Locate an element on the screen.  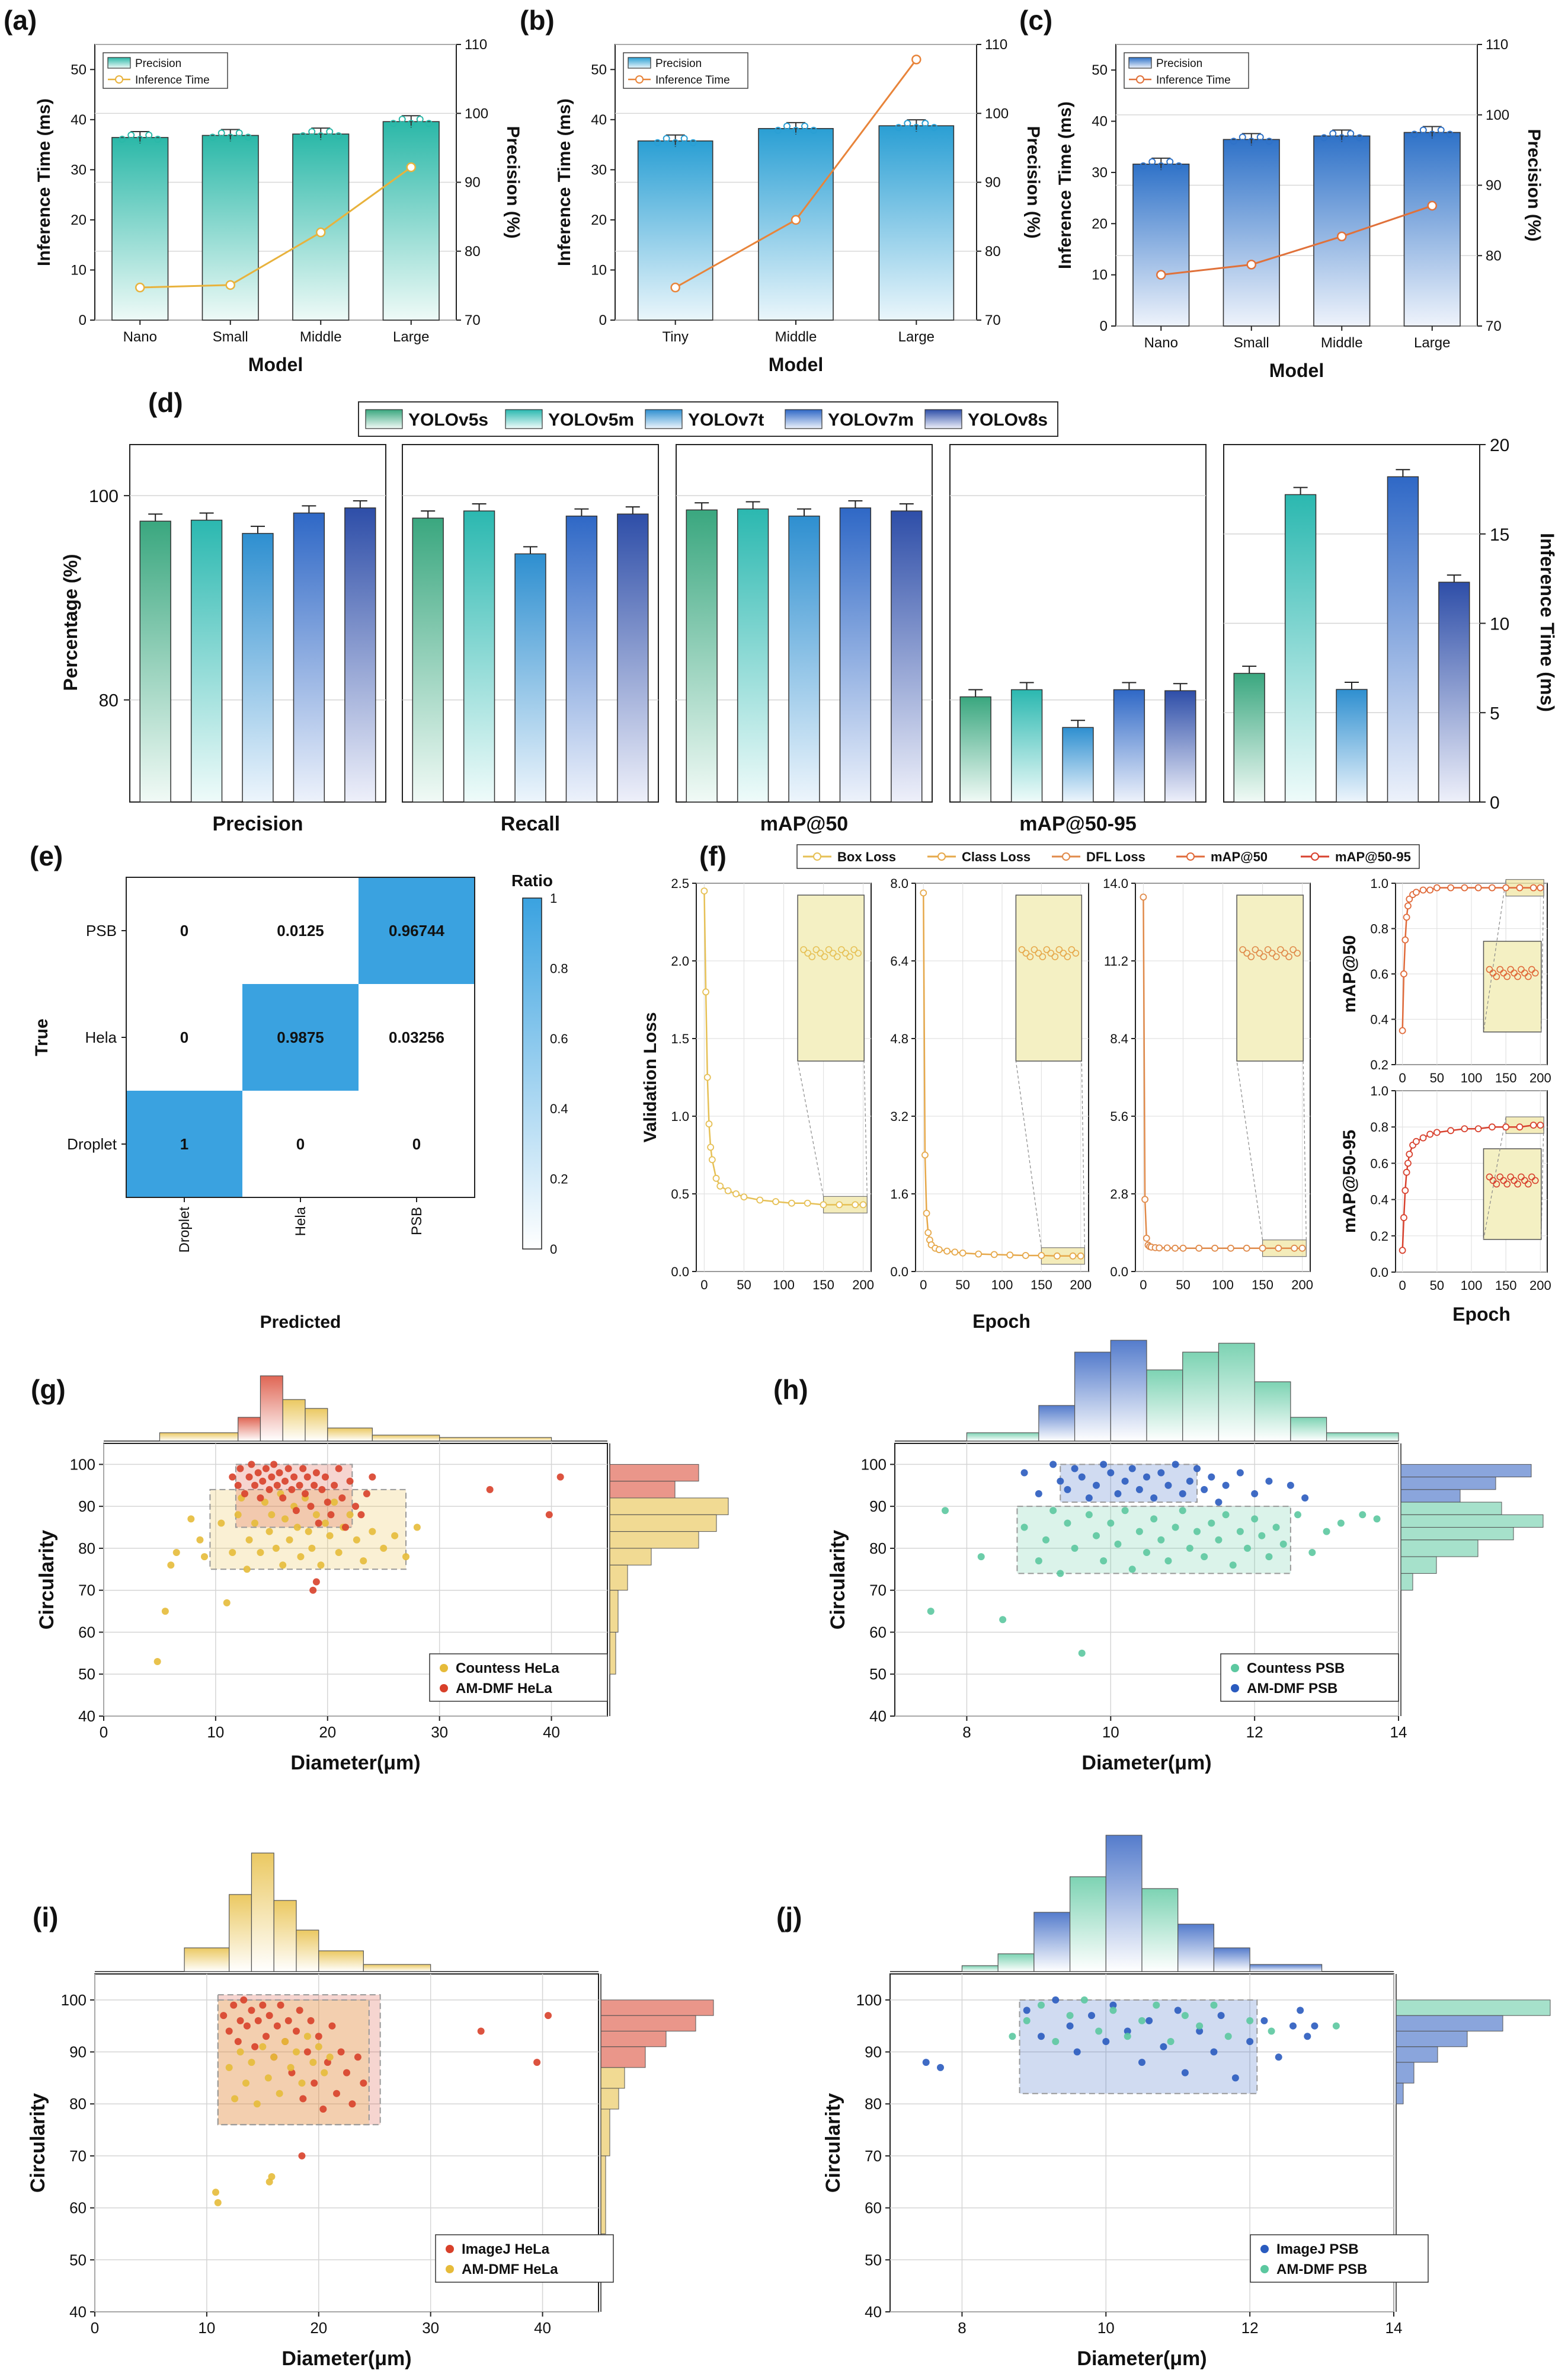
y-axis-title: Percentage (%) is located at coordinates (70, 623).